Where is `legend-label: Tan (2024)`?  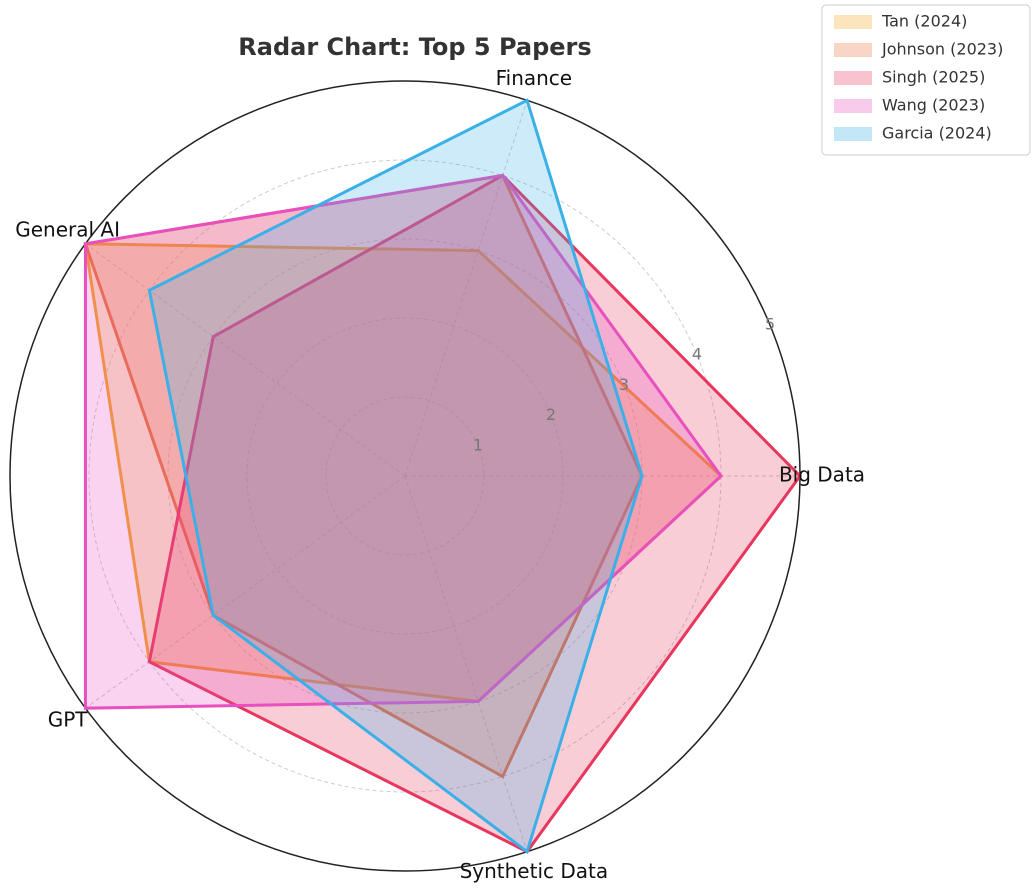
legend-label: Tan (2024) is located at coordinates (924, 21).